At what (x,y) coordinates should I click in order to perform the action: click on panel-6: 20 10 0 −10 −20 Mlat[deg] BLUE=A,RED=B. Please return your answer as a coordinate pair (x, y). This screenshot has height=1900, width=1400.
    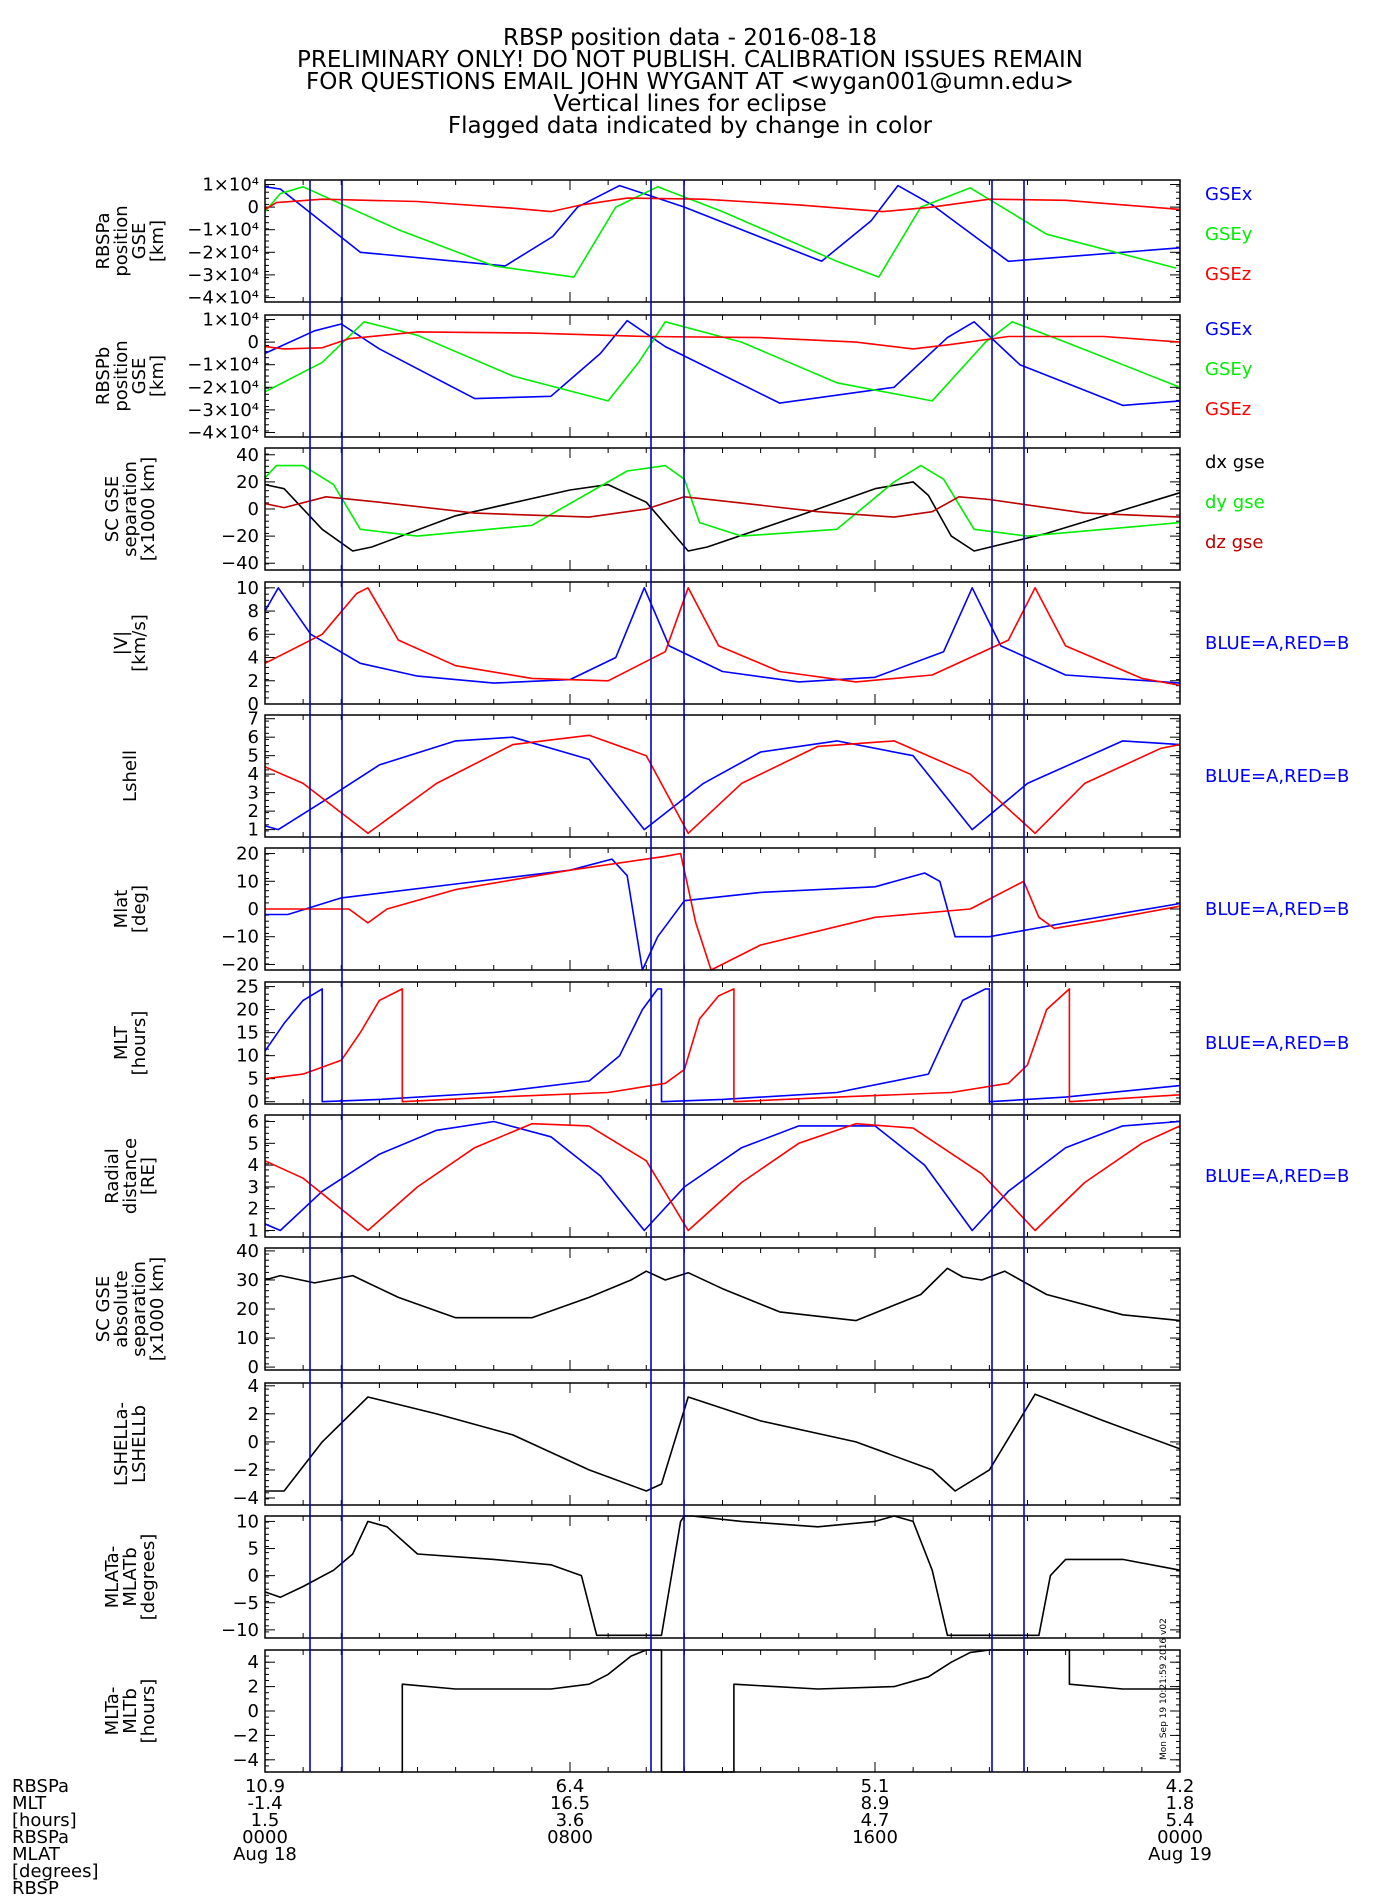
    Looking at the image, I should click on (730, 910).